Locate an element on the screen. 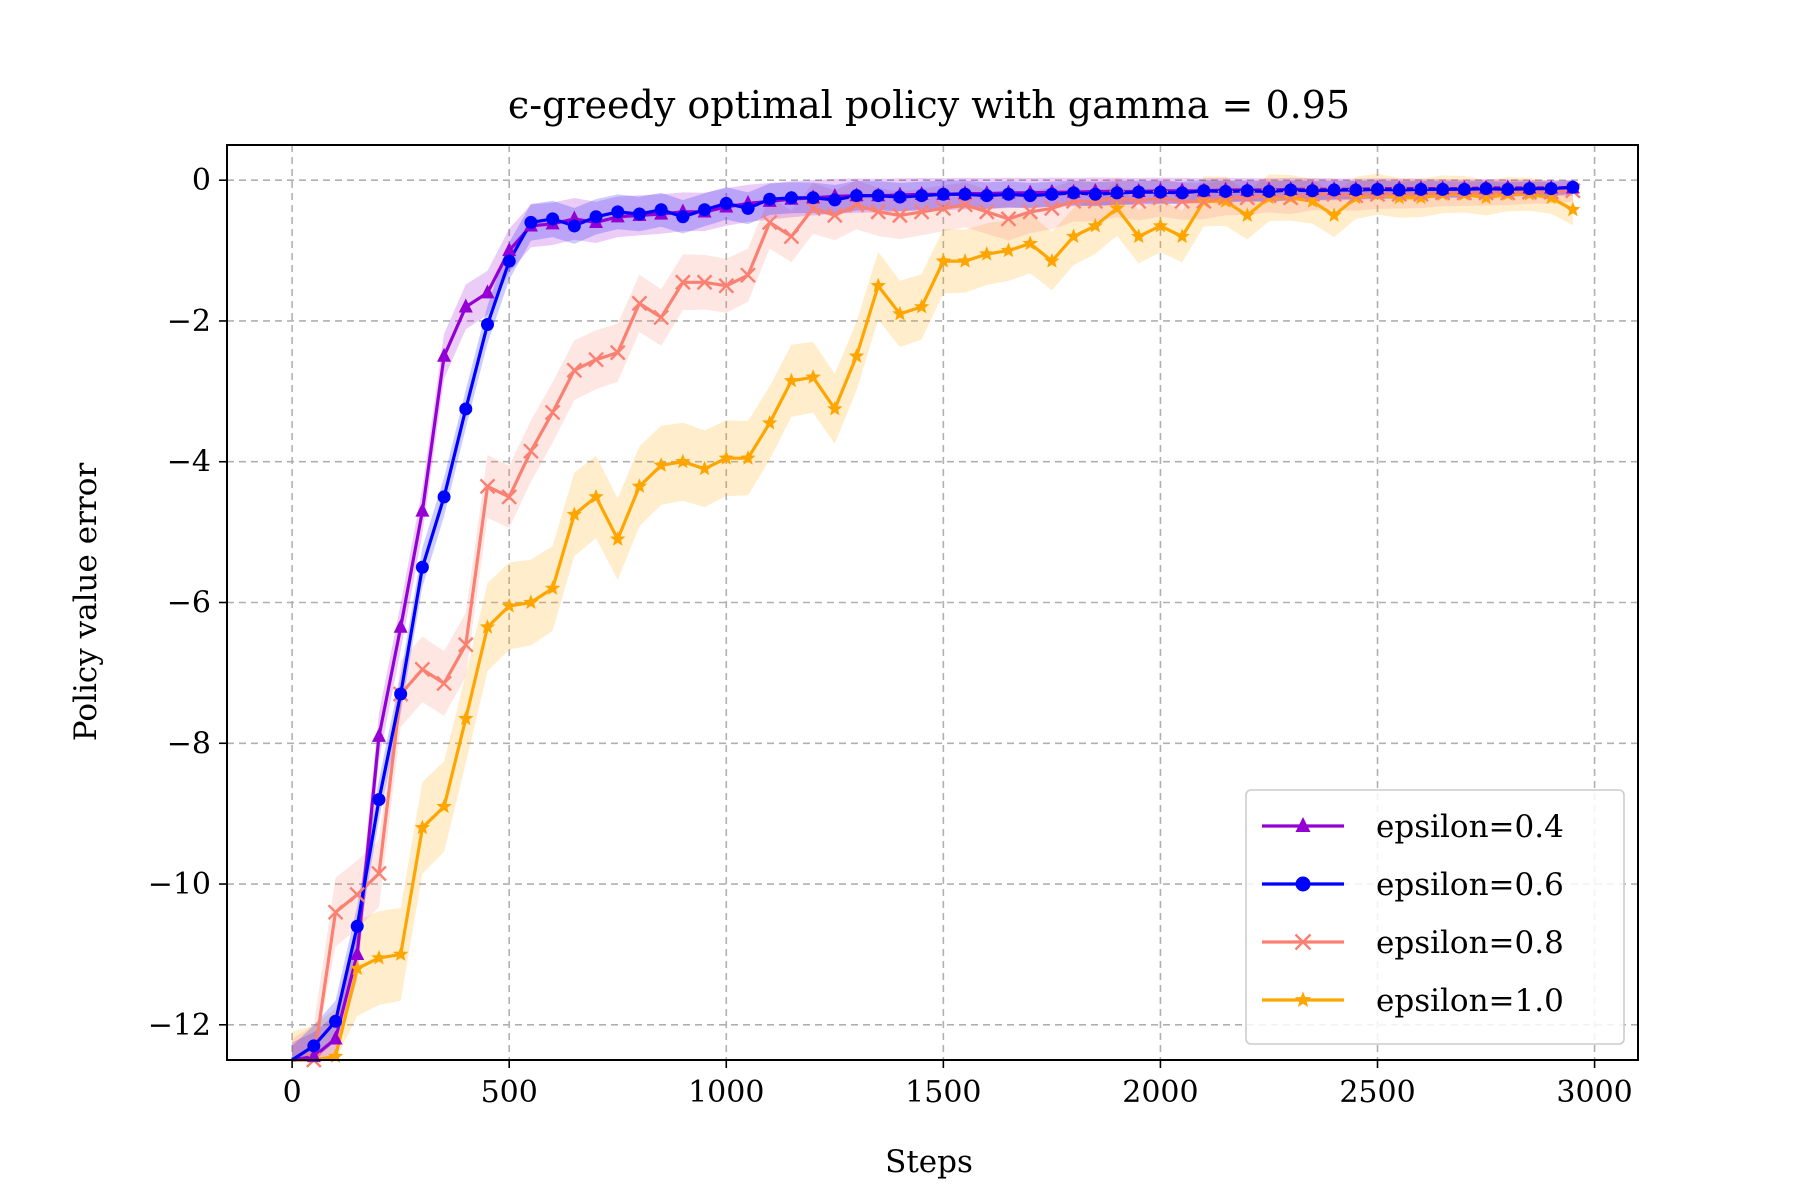  x-axis-label: Steps is located at coordinates (929, 1162).